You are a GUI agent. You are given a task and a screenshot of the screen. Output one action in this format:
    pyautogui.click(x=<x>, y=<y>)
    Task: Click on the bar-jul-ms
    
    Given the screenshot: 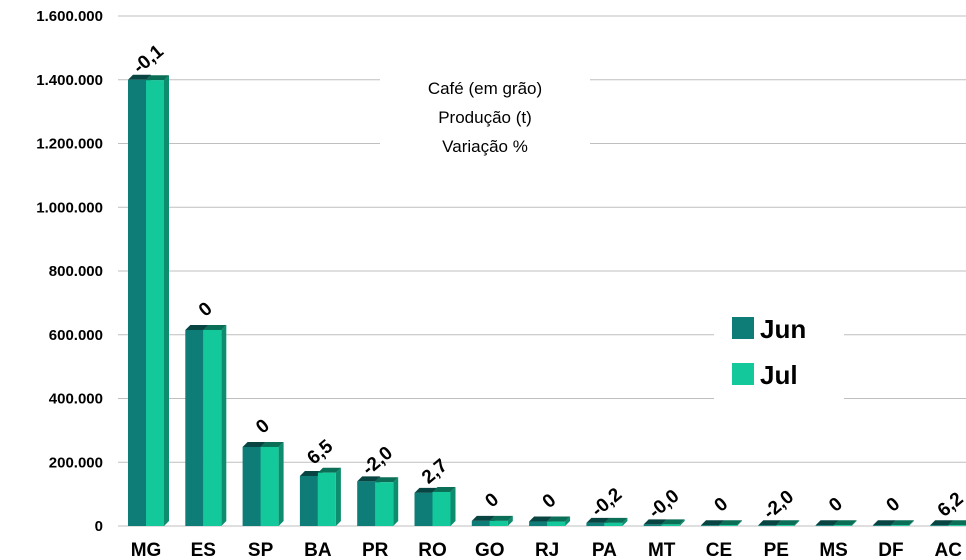 What is the action you would take?
    pyautogui.click(x=845, y=523)
    